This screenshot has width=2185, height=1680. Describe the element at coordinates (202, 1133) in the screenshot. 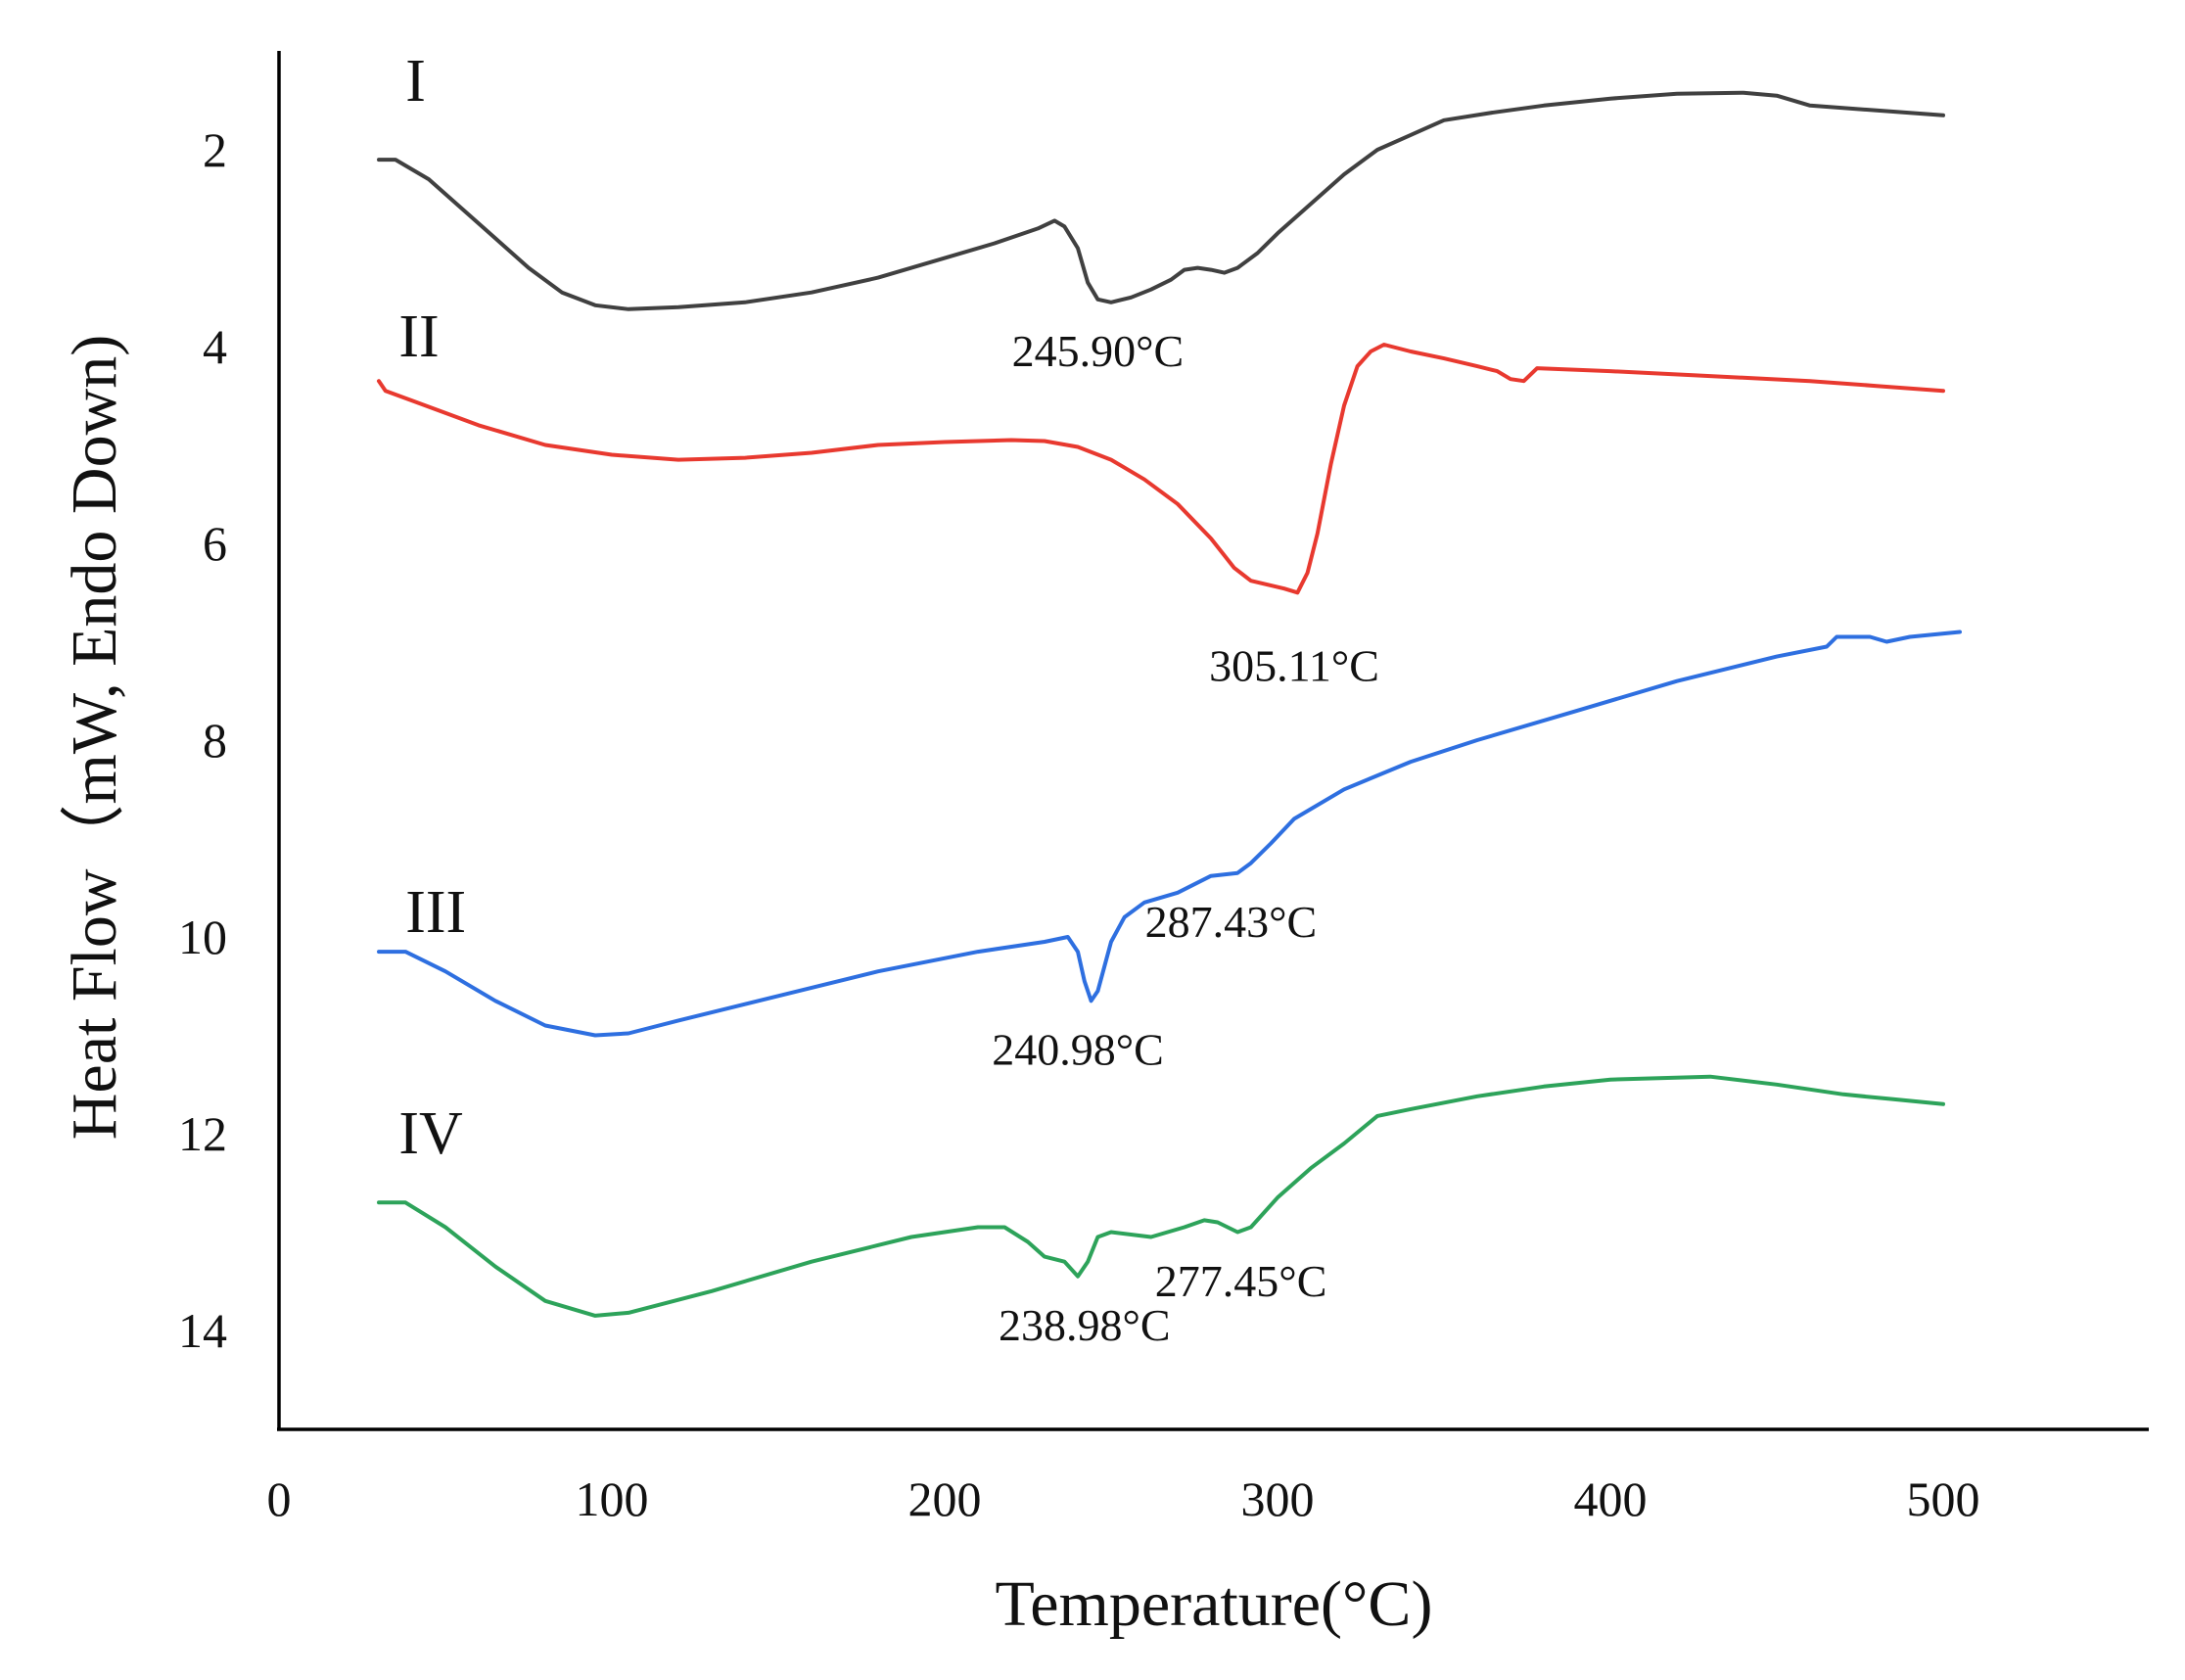

I see `y-tick-label: 12` at that location.